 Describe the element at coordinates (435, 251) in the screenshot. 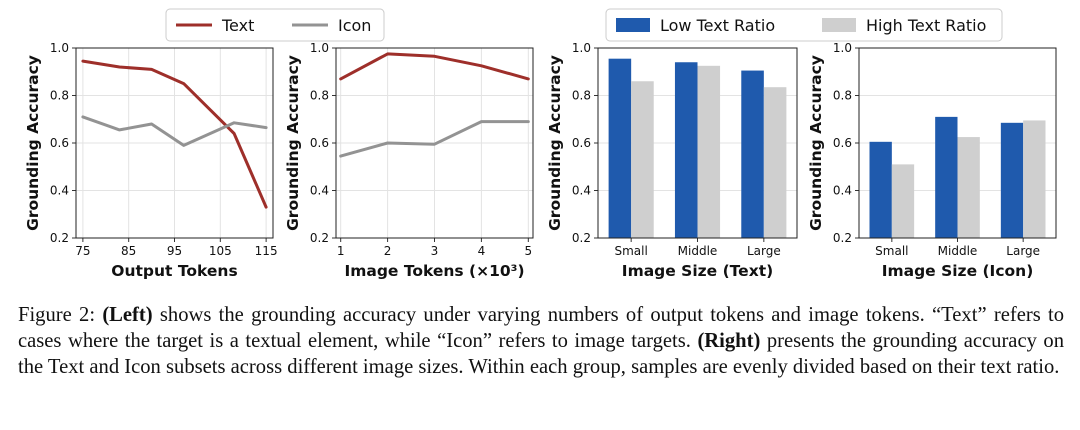

I see `x-tick-label: 3` at that location.